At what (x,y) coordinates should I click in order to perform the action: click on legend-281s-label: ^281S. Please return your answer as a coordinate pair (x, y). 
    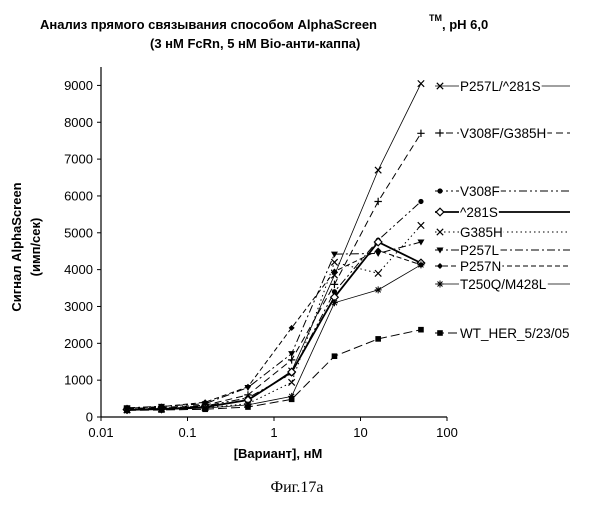
    Looking at the image, I should click on (479, 212).